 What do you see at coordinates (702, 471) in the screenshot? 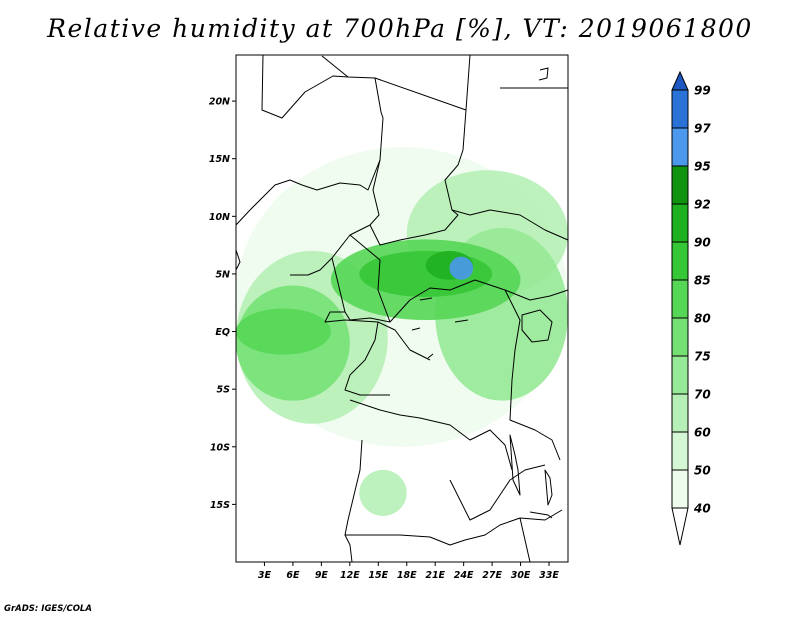
I see `colorbar-label: 50` at bounding box center [702, 471].